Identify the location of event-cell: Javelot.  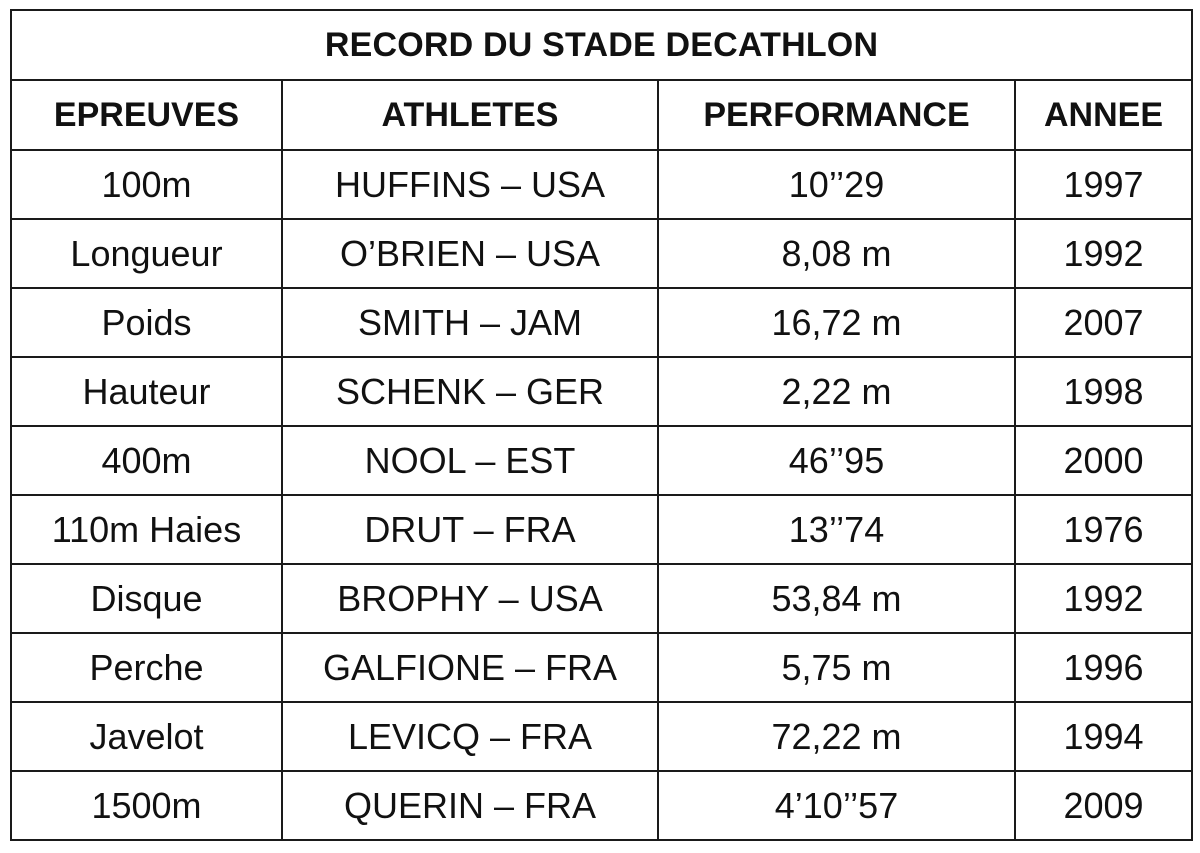
(146, 736).